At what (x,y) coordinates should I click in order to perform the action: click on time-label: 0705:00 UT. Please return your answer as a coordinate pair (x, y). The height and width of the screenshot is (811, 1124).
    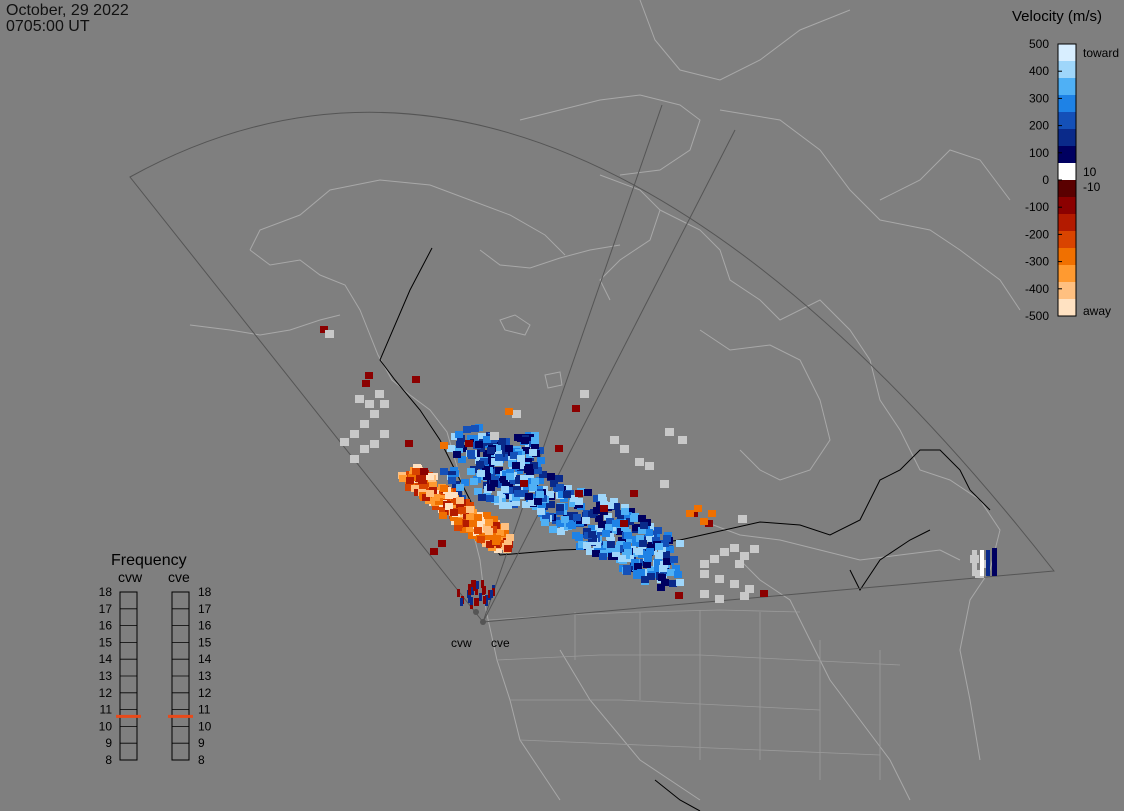
    Looking at the image, I should click on (48, 26).